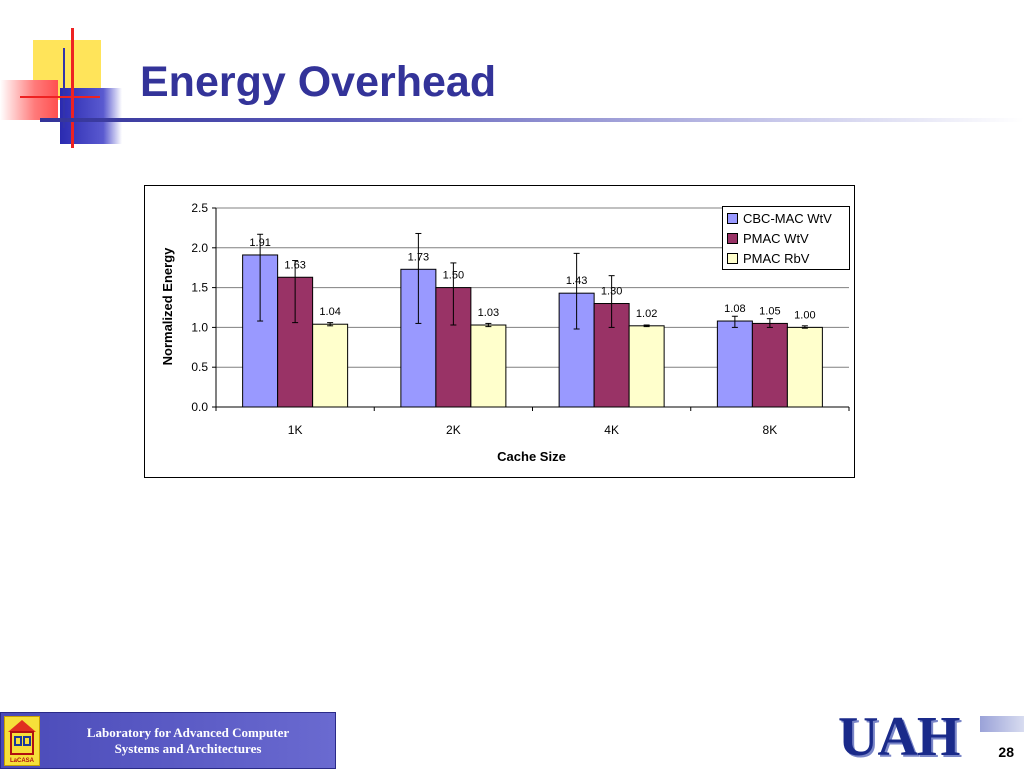  What do you see at coordinates (531, 456) in the screenshot?
I see `x-axis-title: Cache Size` at bounding box center [531, 456].